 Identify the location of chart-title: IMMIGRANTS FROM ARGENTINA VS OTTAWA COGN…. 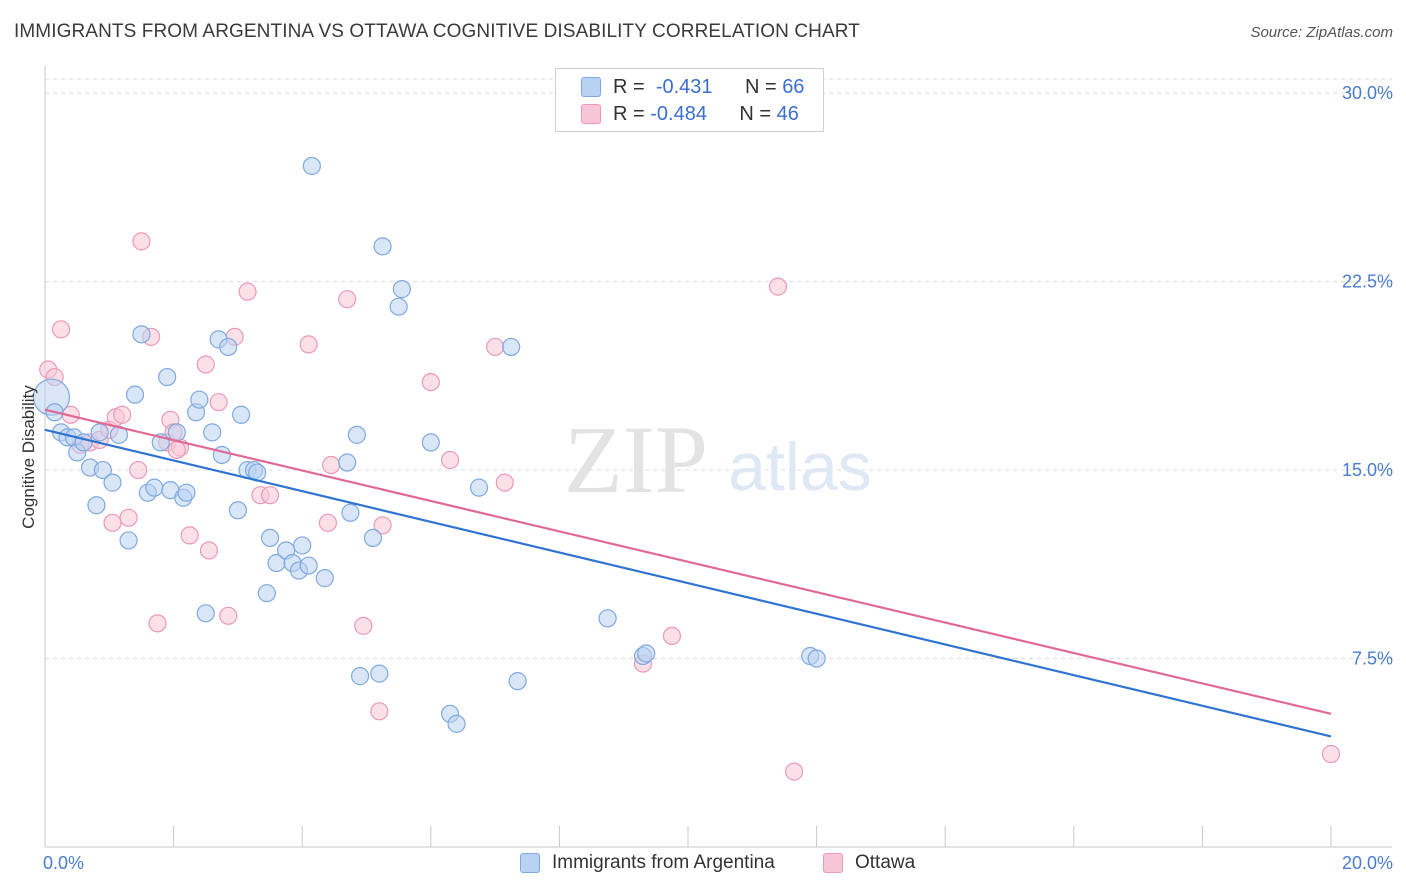
(437, 31).